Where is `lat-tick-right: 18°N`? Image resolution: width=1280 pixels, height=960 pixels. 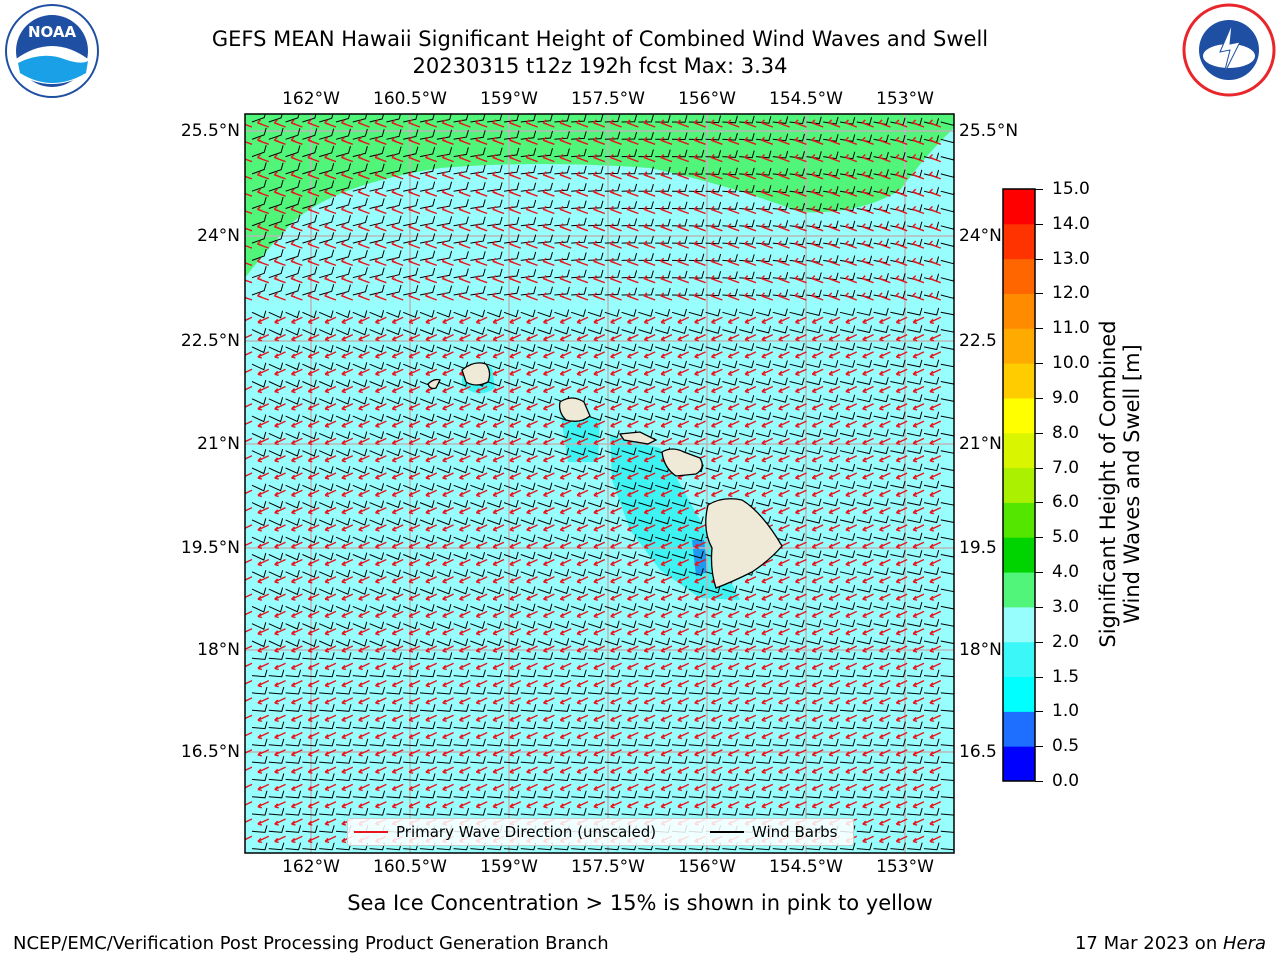
lat-tick-right: 18°N is located at coordinates (980, 650).